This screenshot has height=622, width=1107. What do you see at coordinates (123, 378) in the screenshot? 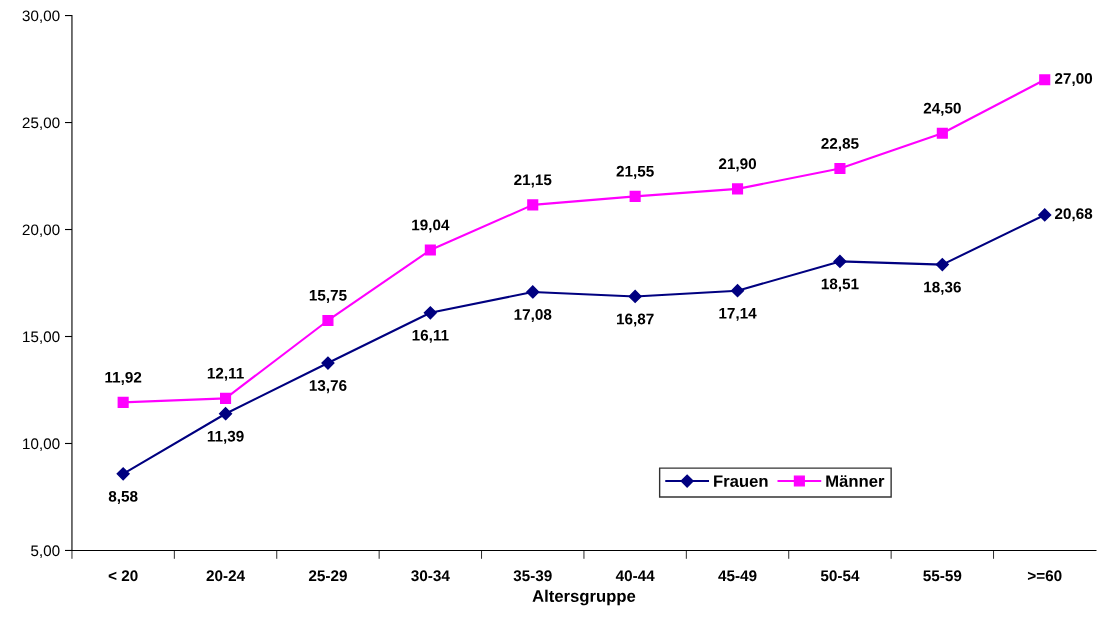
I see `data-label: 11,92` at bounding box center [123, 378].